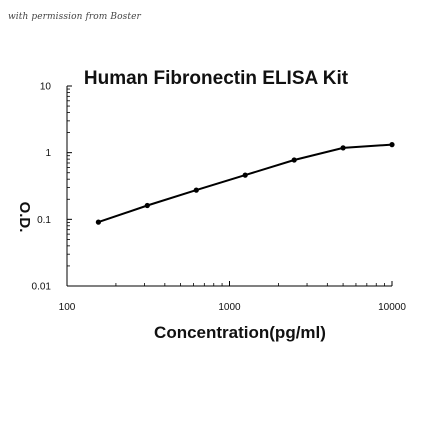 This screenshot has width=432, height=431. Describe the element at coordinates (48, 153) in the screenshot. I see `y-tick-label: 1` at that location.